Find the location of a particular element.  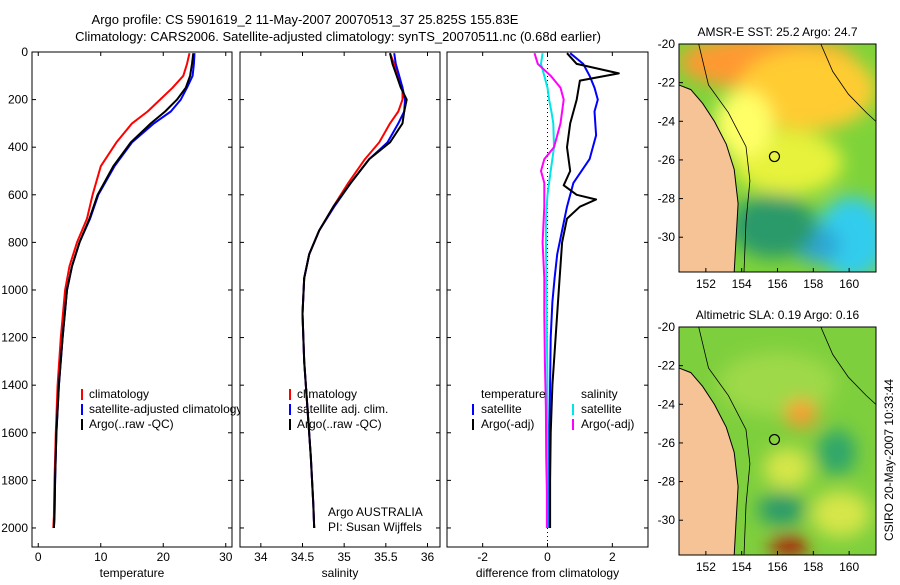

y-tick-label: 400 is located at coordinates (18, 147).